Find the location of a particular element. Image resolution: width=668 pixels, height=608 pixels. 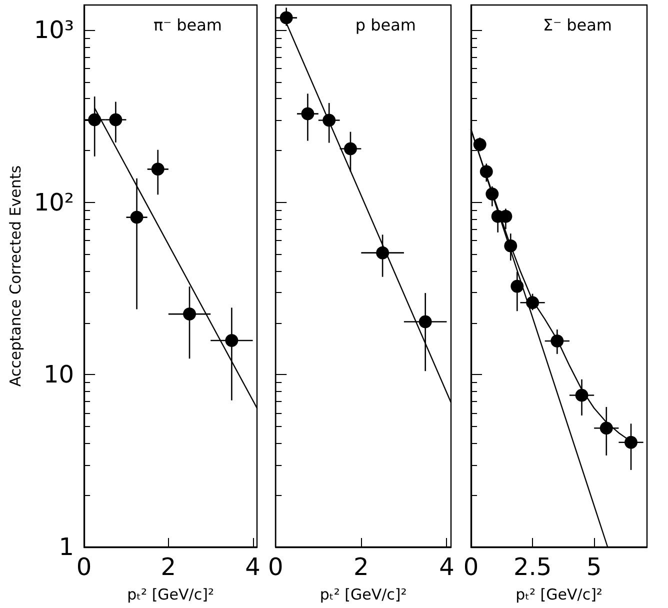

x-tick-label: 5 is located at coordinates (594, 567).